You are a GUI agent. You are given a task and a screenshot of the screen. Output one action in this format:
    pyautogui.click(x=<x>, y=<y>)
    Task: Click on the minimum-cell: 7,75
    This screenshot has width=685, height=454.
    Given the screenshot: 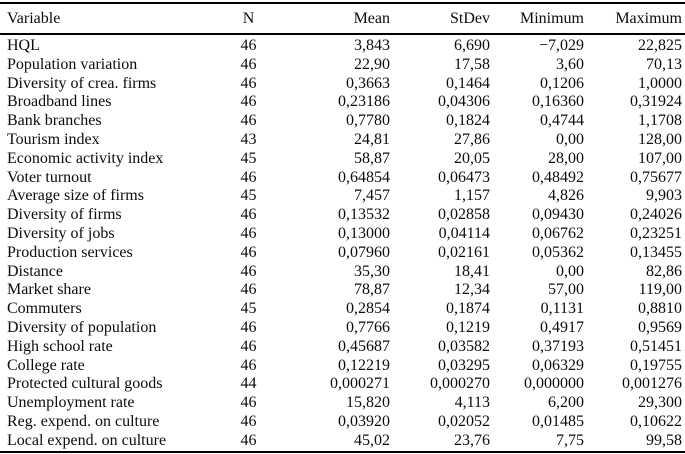 What is the action you would take?
    pyautogui.click(x=537, y=442)
    